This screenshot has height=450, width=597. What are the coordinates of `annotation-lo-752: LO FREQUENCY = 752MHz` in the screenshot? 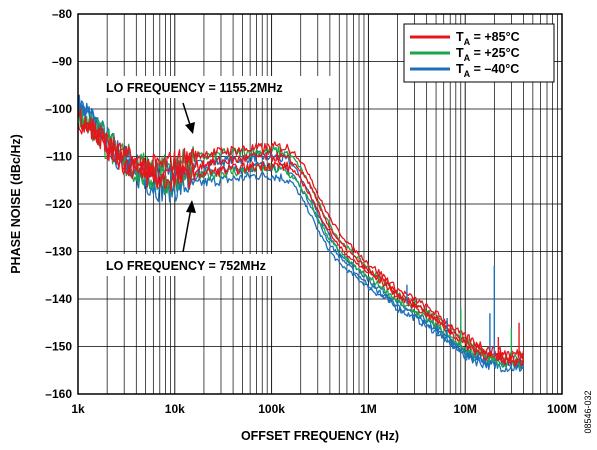 It's located at (186, 266).